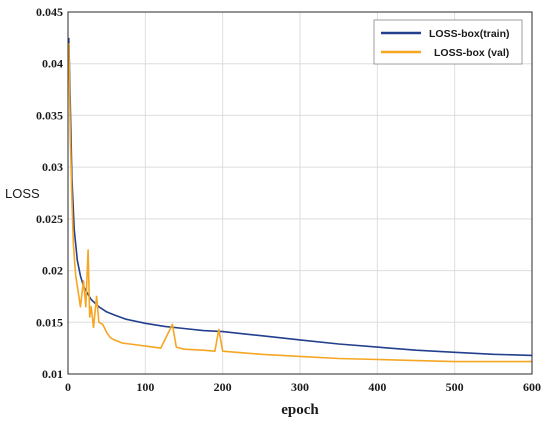 The width and height of the screenshot is (550, 424). Describe the element at coordinates (49, 322) in the screenshot. I see `y-tick-label: 0.015` at that location.